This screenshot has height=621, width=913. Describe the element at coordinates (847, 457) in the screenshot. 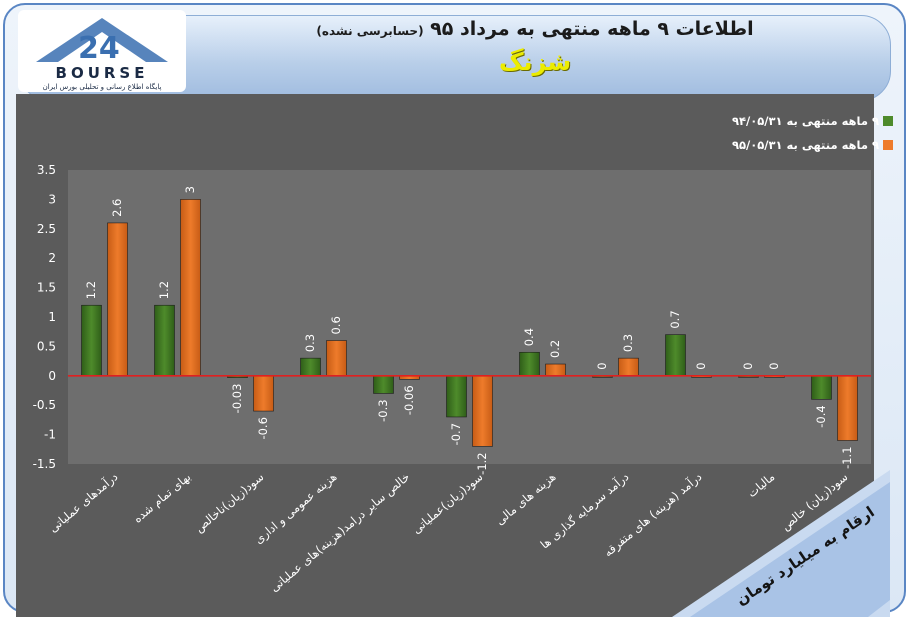

I see `data-label-series2: -1.1` at that location.